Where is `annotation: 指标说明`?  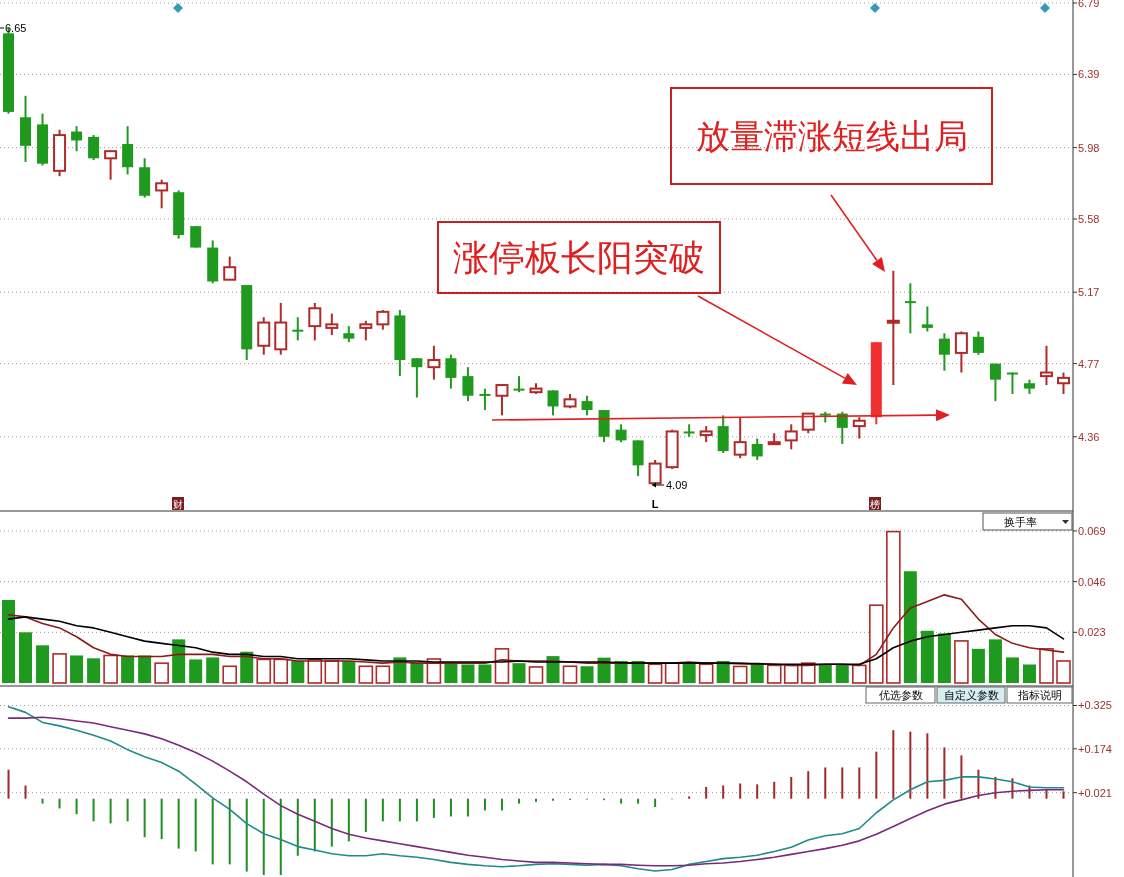 annotation: 指标说明 is located at coordinates (1039, 695).